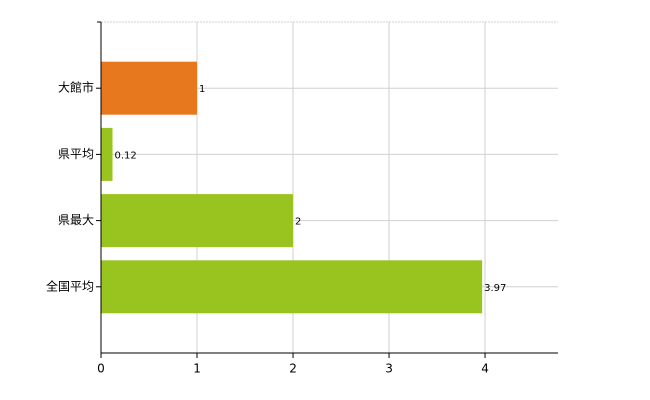 Image resolution: width=650 pixels, height=400 pixels. Describe the element at coordinates (495, 288) in the screenshot. I see `value-label: 3.97` at that location.